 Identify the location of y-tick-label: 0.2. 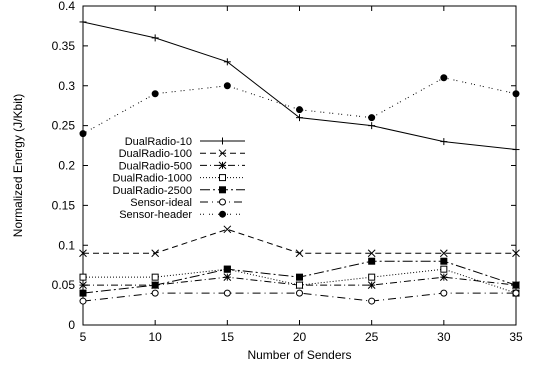
(66, 166).